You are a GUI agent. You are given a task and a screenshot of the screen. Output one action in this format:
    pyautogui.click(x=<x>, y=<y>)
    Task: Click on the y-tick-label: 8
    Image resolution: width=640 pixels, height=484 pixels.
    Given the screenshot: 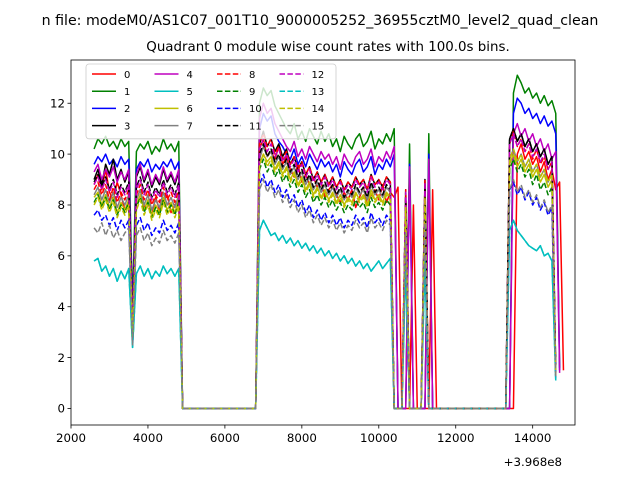 What is the action you would take?
    pyautogui.click(x=61, y=205)
    